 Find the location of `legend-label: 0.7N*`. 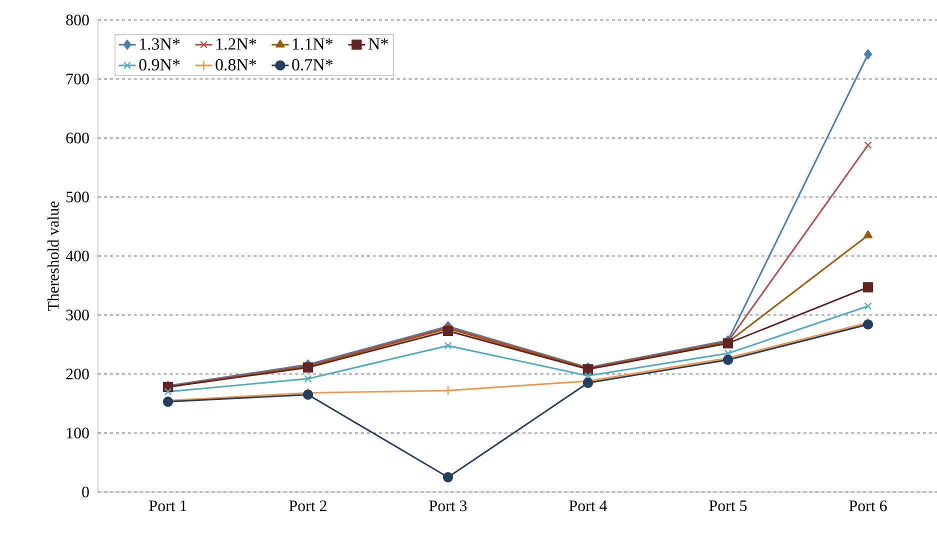

legend-label: 0.7N* is located at coordinates (312, 65).